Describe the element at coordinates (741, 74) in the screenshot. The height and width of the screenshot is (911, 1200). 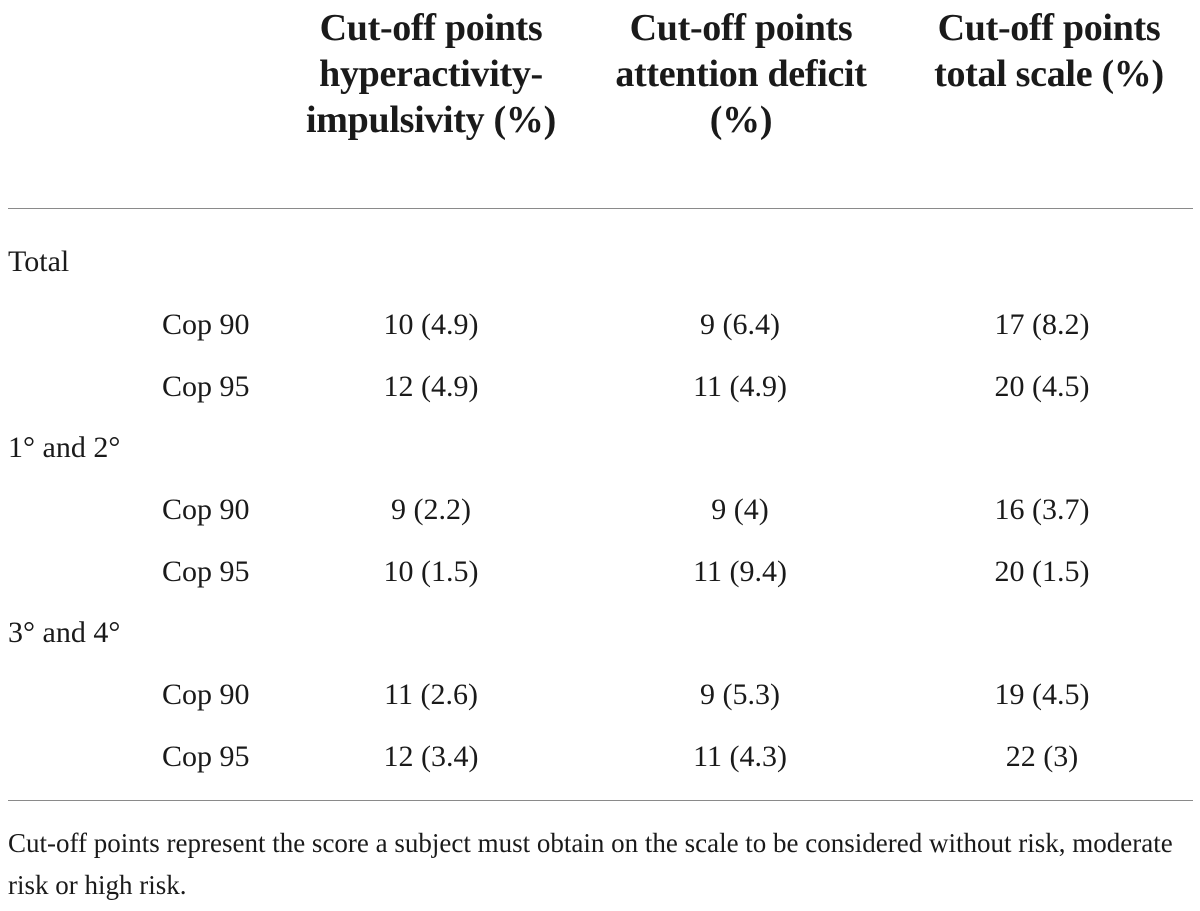
I see `column-header-attention-deficit: Cut-off points attention deficit (%)` at that location.